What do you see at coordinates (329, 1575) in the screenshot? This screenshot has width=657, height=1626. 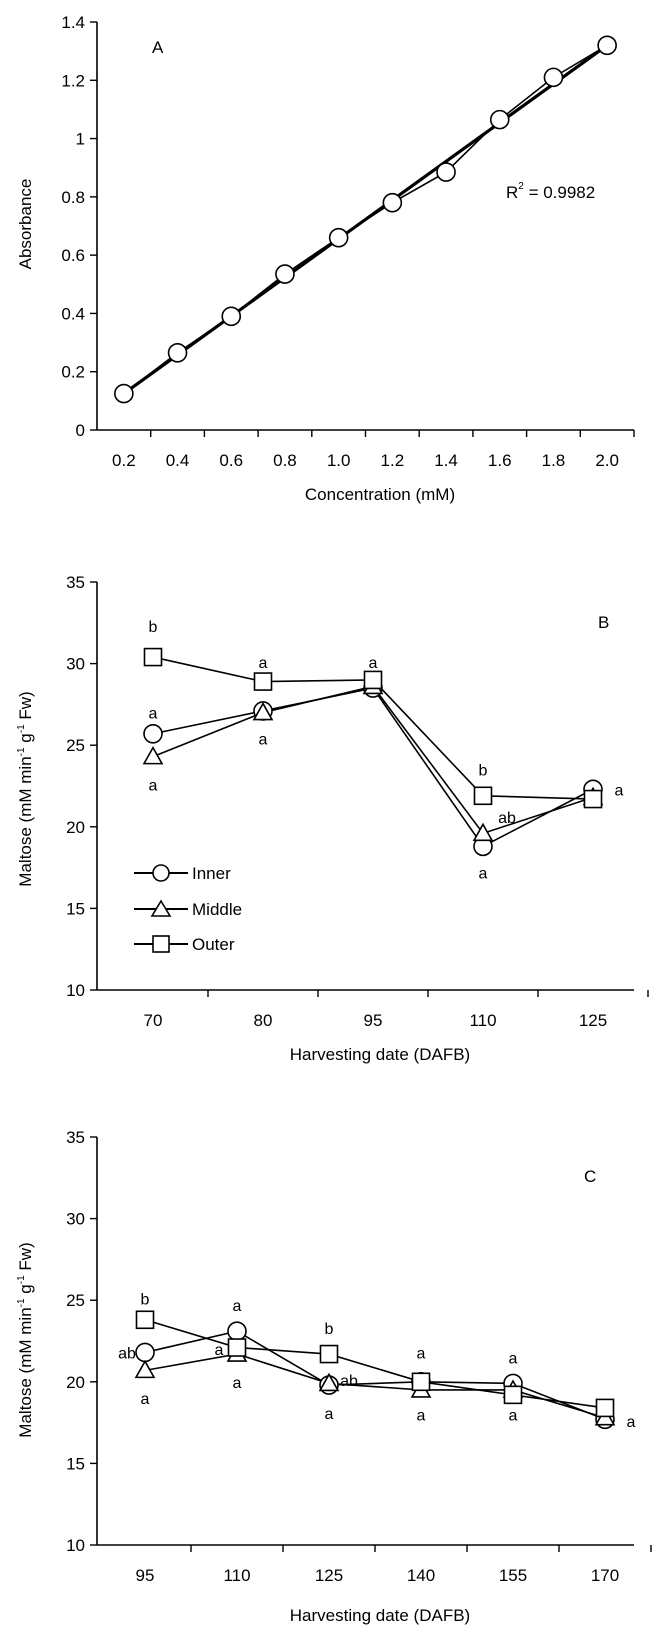 I see `panel-c-x-tick-label: 125` at bounding box center [329, 1575].